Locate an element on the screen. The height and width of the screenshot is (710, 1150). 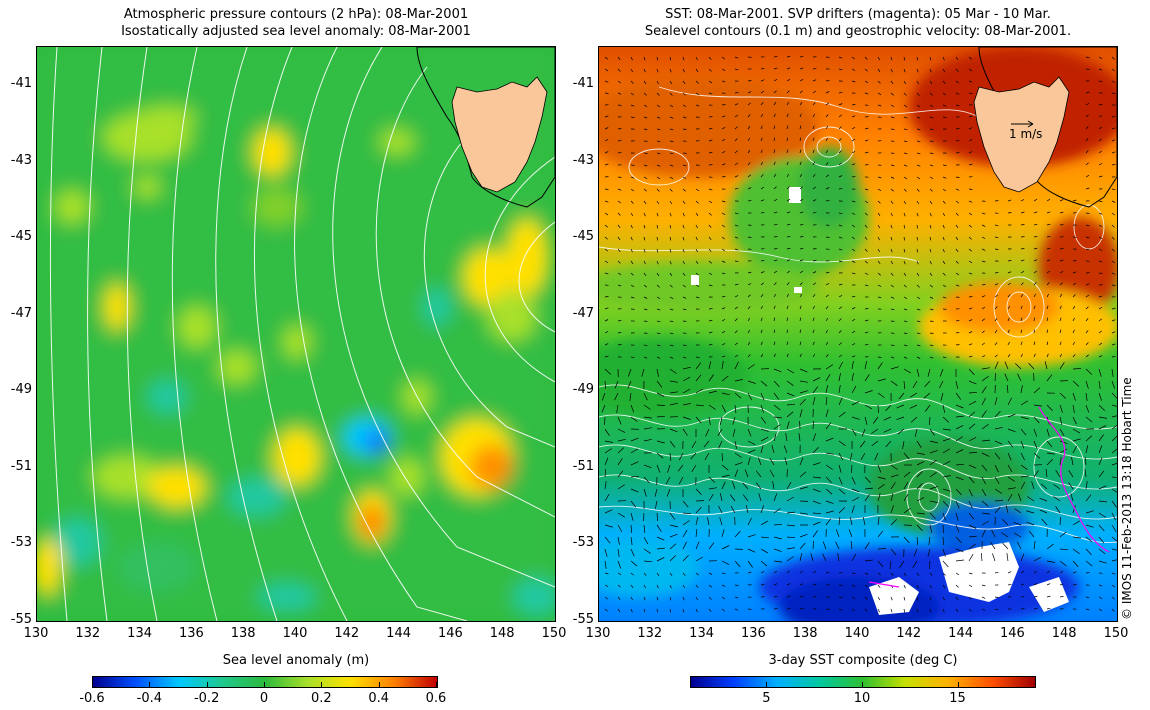
left-colorbar-tick-label: 0.4 is located at coordinates (378, 698).